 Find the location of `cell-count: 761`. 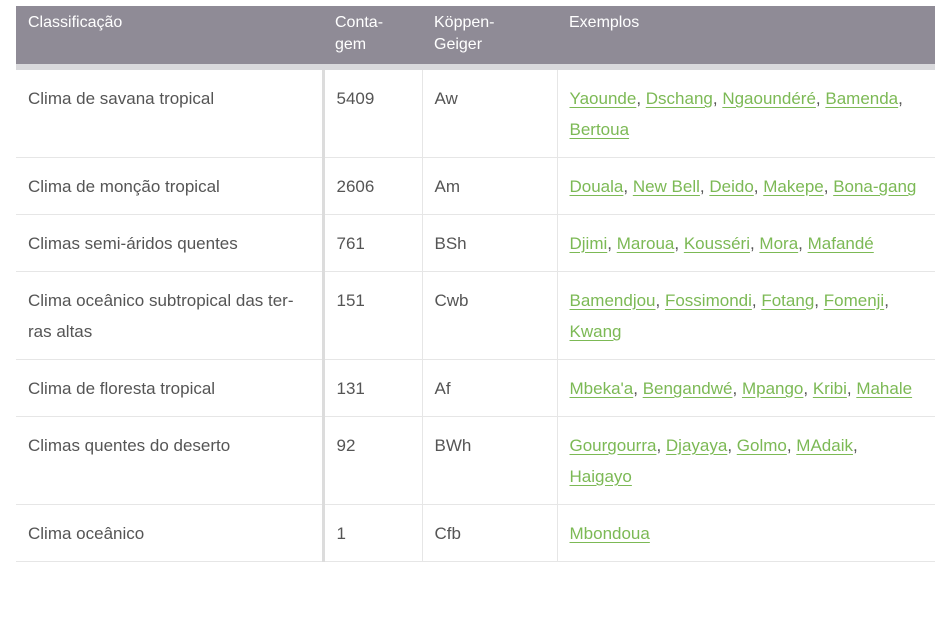

cell-count: 761 is located at coordinates (371, 243).